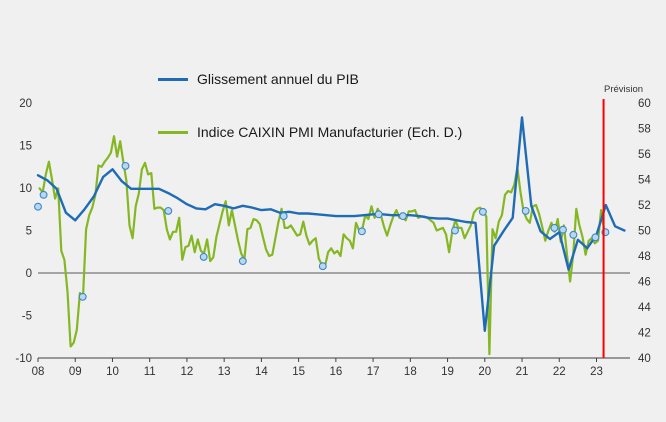 The height and width of the screenshot is (422, 666). I want to click on pib-line-swatch, so click(173, 79).